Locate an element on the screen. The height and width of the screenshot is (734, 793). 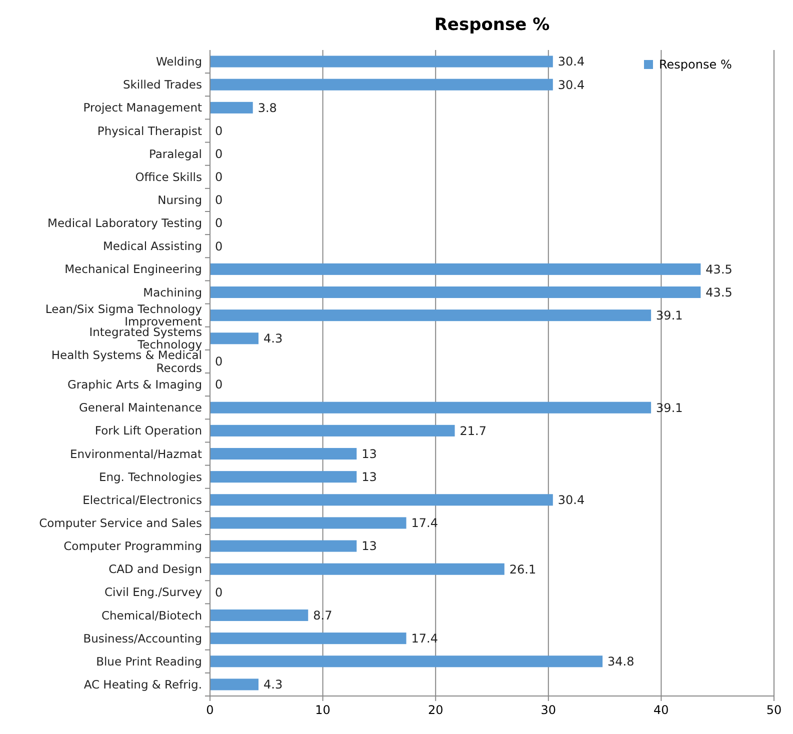
y-tick-label: Paralegal is located at coordinates (175, 153).